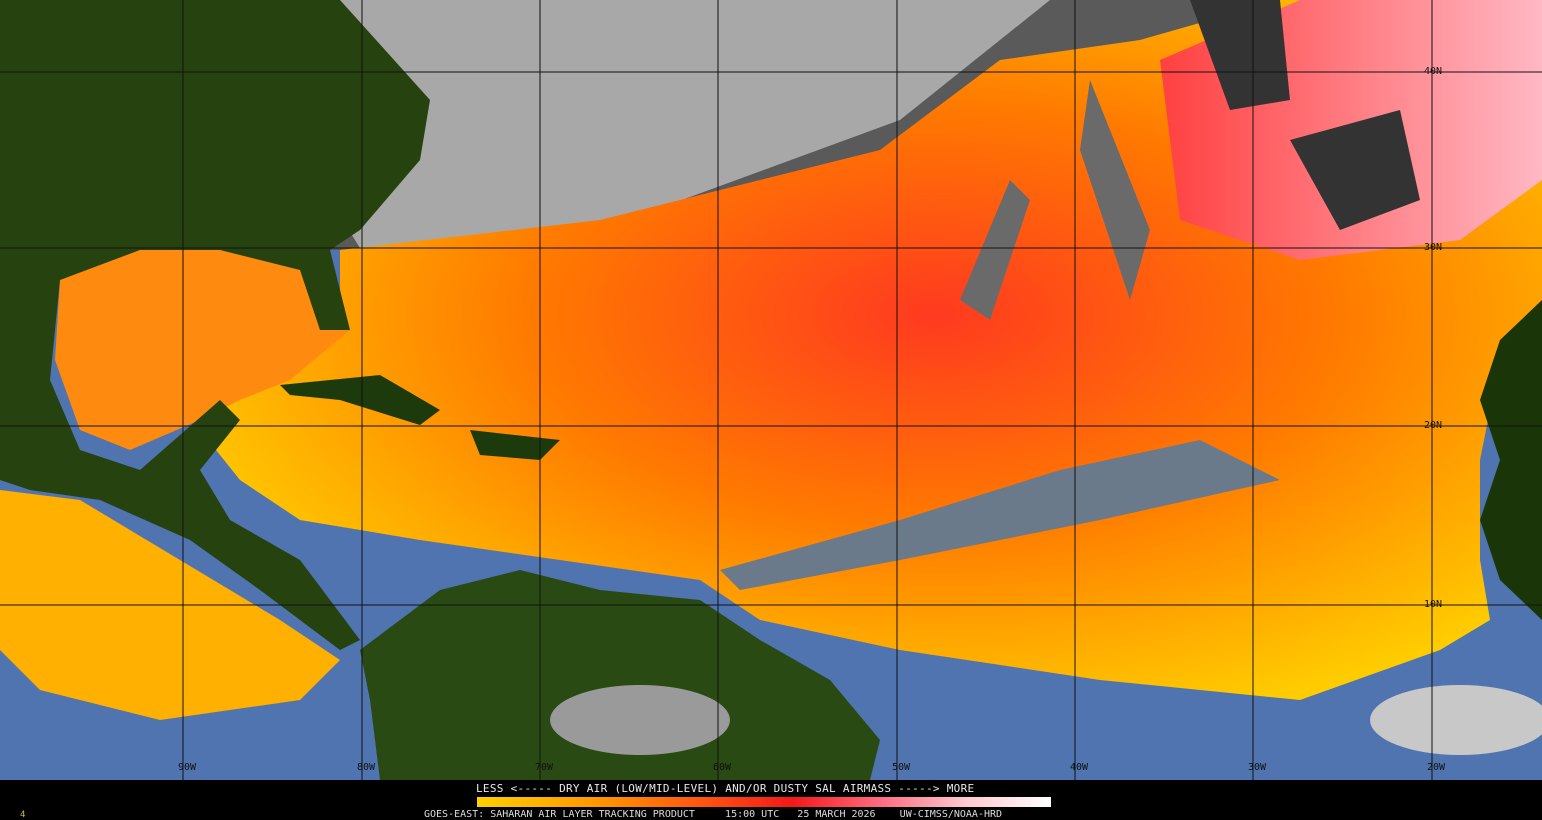  Describe the element at coordinates (1000, 515) in the screenshot. I see `cloud-band-south` at that location.